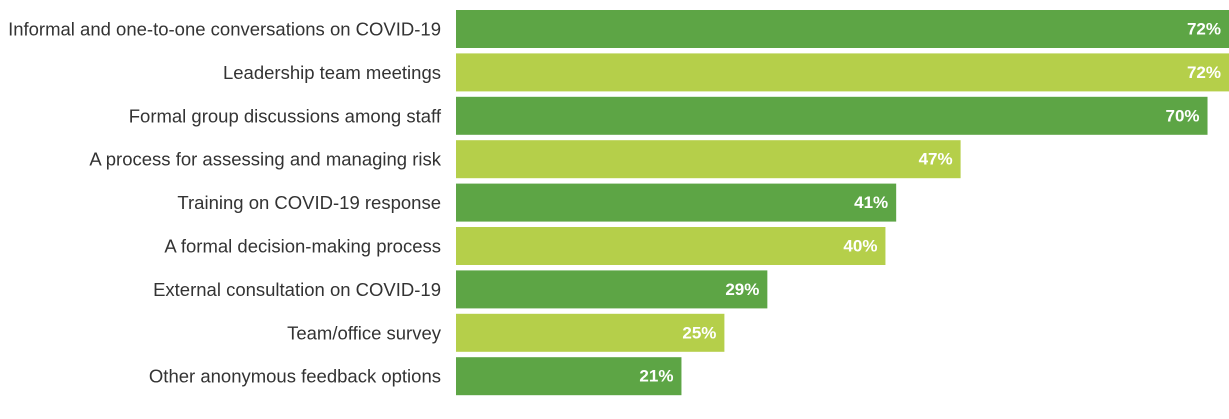 This screenshot has height=419, width=1229. What do you see at coordinates (297, 289) in the screenshot?
I see `category-label: External consultation on COVID-19` at bounding box center [297, 289].